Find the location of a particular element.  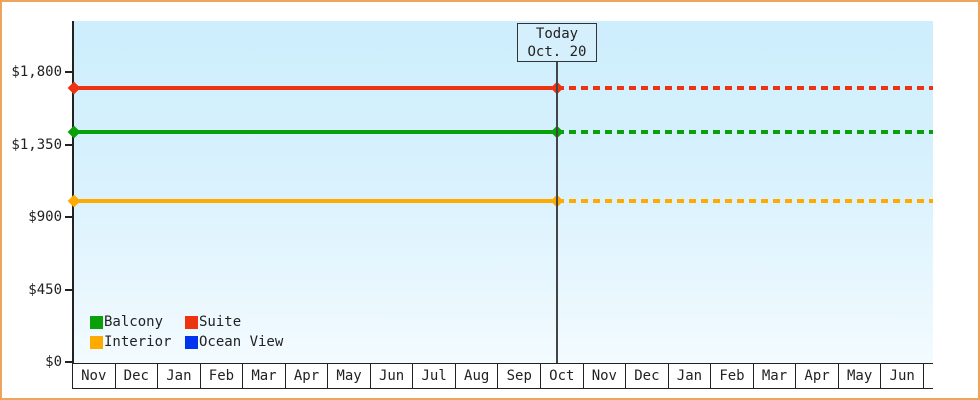

x-axis-empty-cell is located at coordinates (927, 376).